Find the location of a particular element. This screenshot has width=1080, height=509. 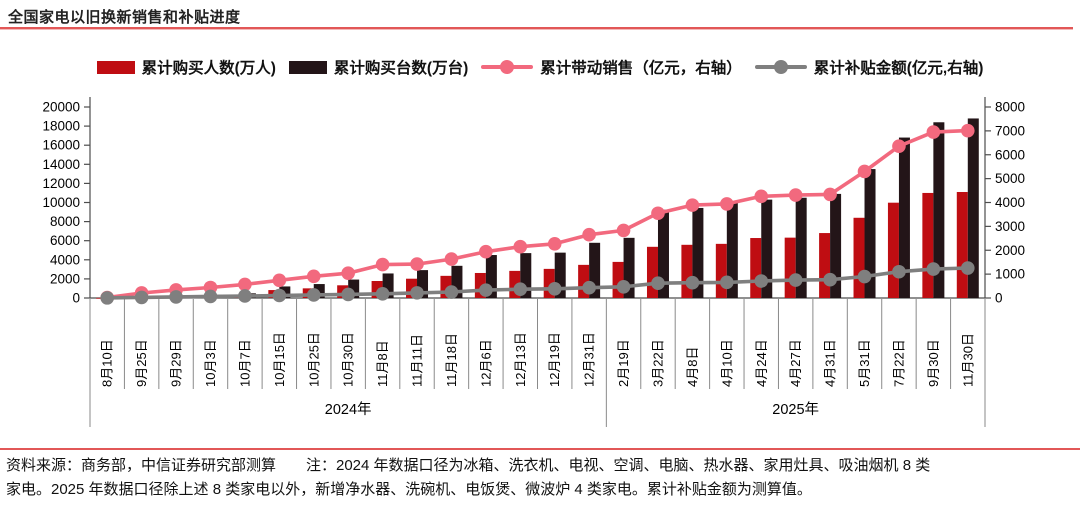

y-tick-label-left: 12000 is located at coordinates (61, 183).